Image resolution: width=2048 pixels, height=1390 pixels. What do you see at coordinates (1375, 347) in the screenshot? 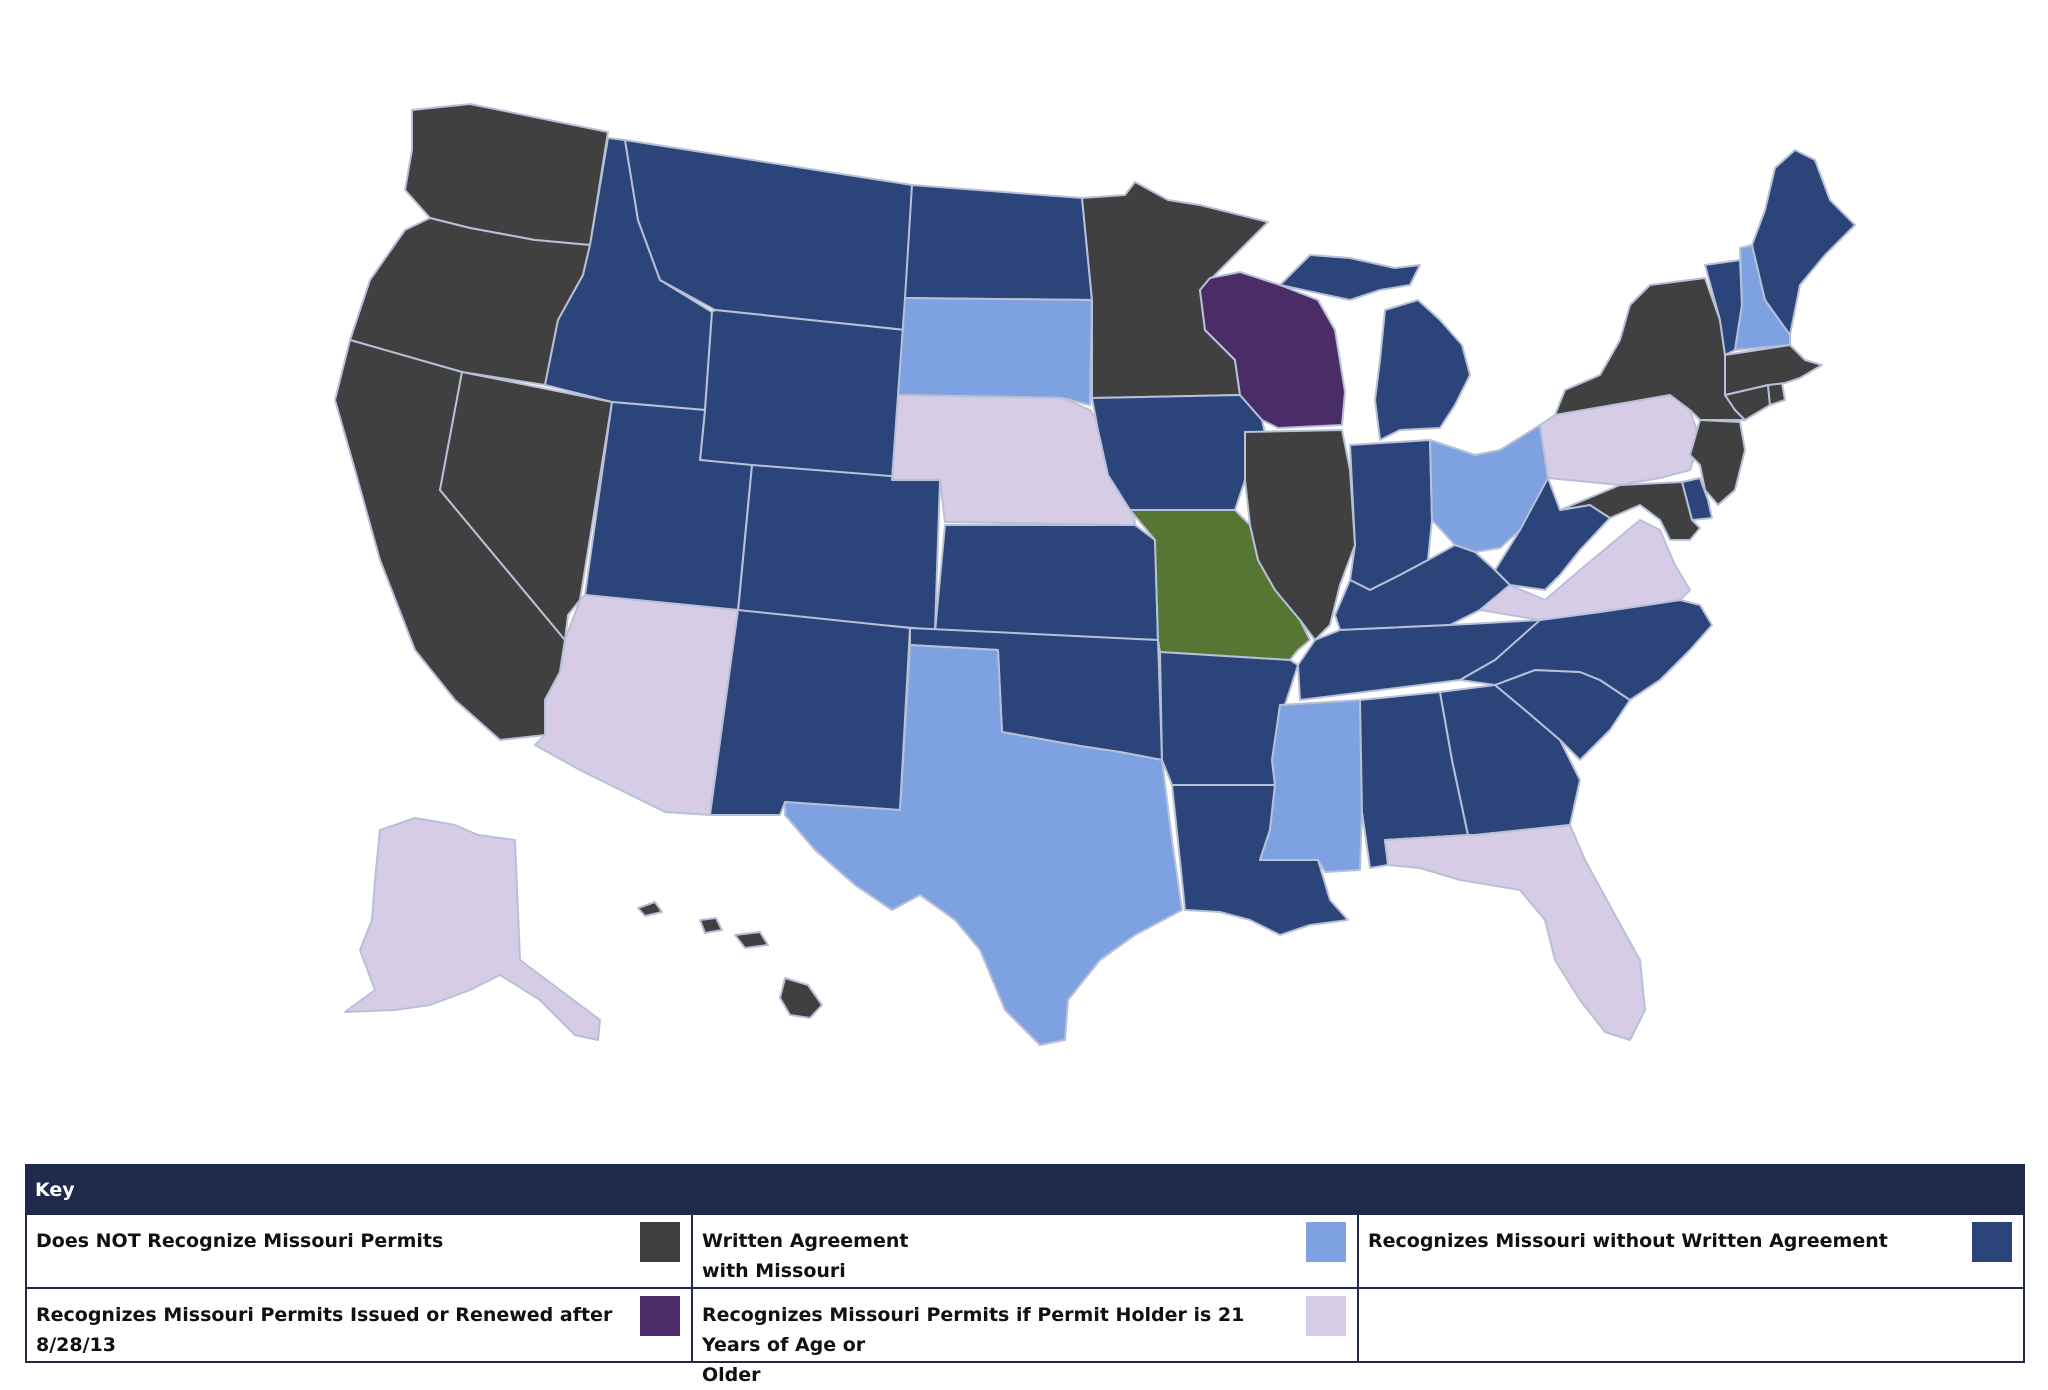
I see `state-michigan` at bounding box center [1375, 347].